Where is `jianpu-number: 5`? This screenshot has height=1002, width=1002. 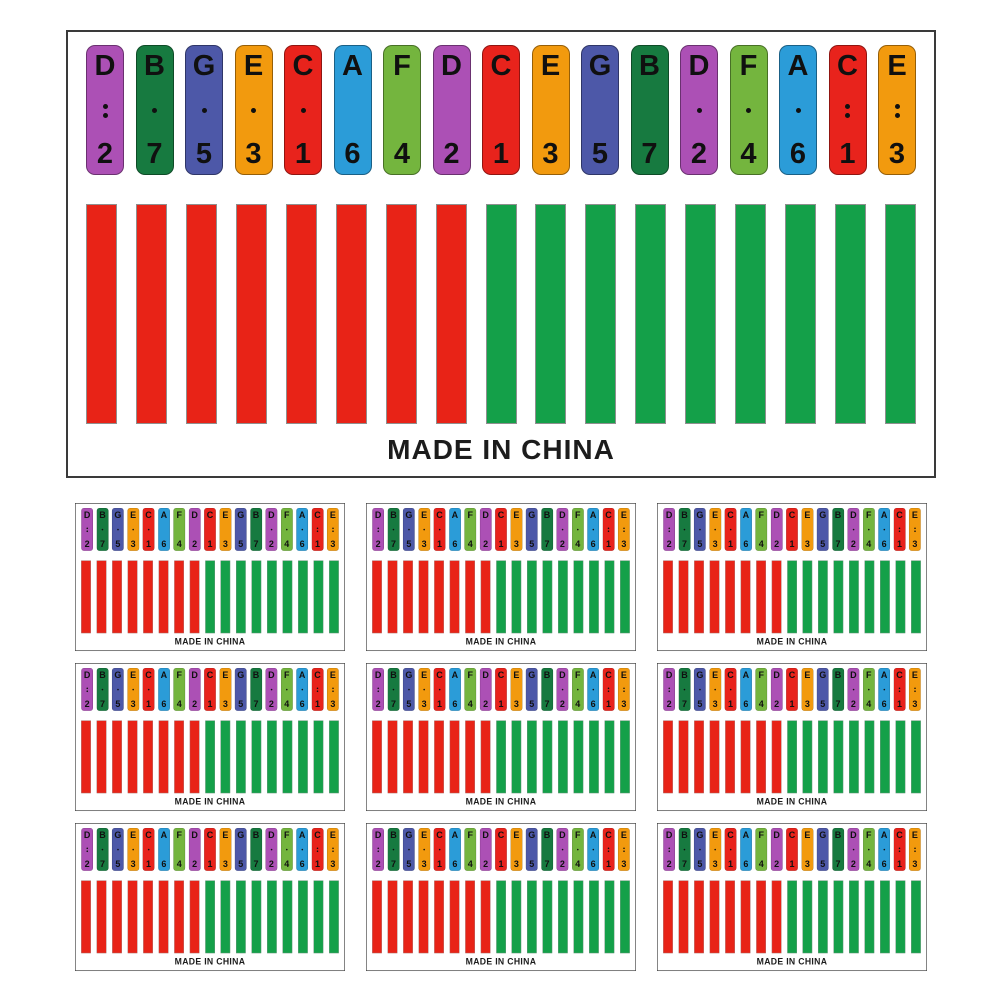
jianpu-number: 5 is located at coordinates (823, 544).